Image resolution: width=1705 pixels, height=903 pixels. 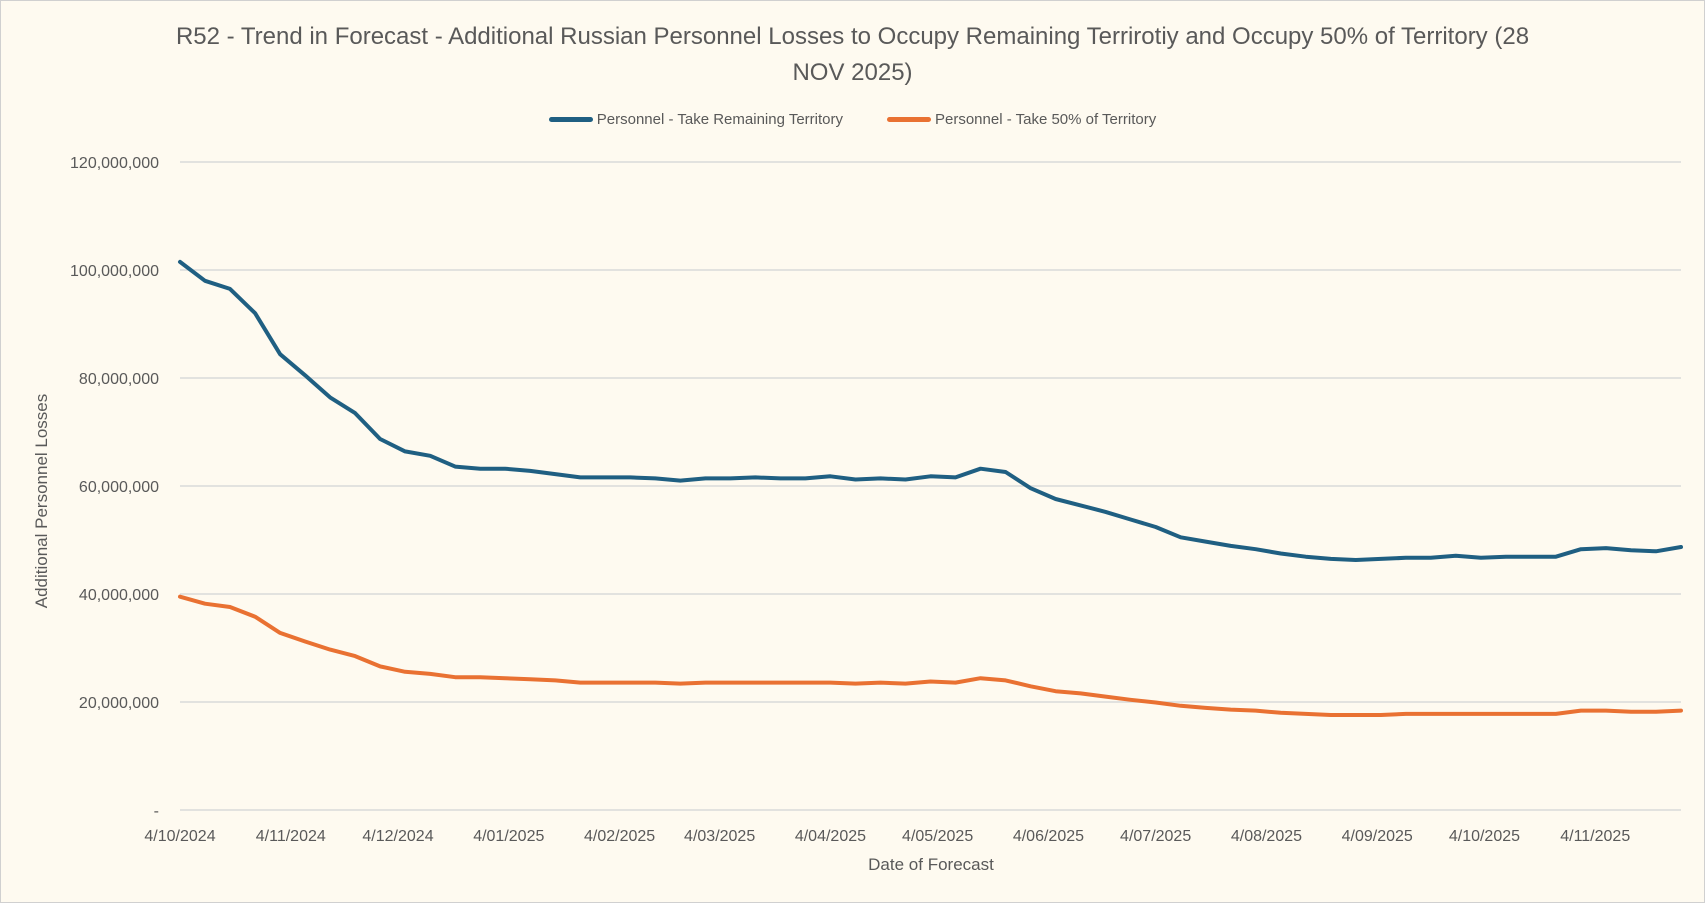 I want to click on x-tick-label: 4/03/2025, so click(x=719, y=836).